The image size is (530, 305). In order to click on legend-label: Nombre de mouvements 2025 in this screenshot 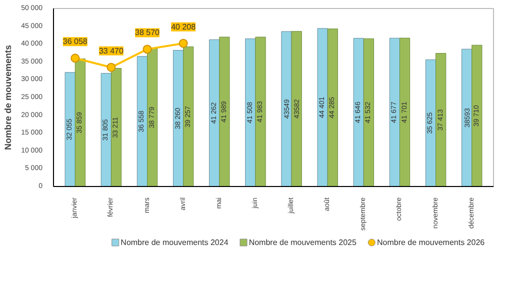, I will do `click(302, 242)`.